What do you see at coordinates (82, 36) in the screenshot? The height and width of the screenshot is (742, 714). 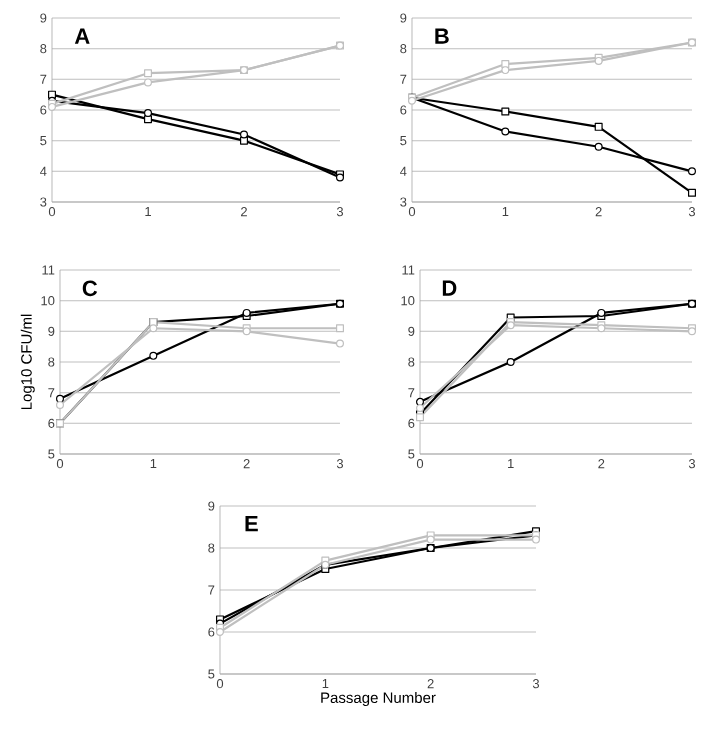 I see `chart-title: A` at bounding box center [82, 36].